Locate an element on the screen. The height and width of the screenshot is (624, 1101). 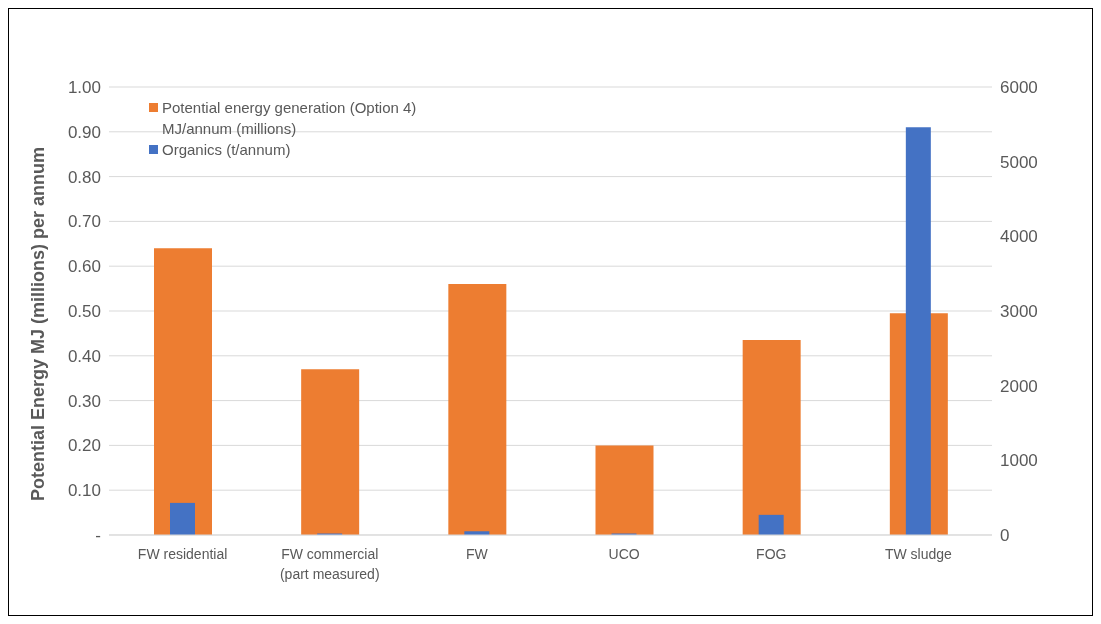
x-tick-label: FOG is located at coordinates (771, 554).